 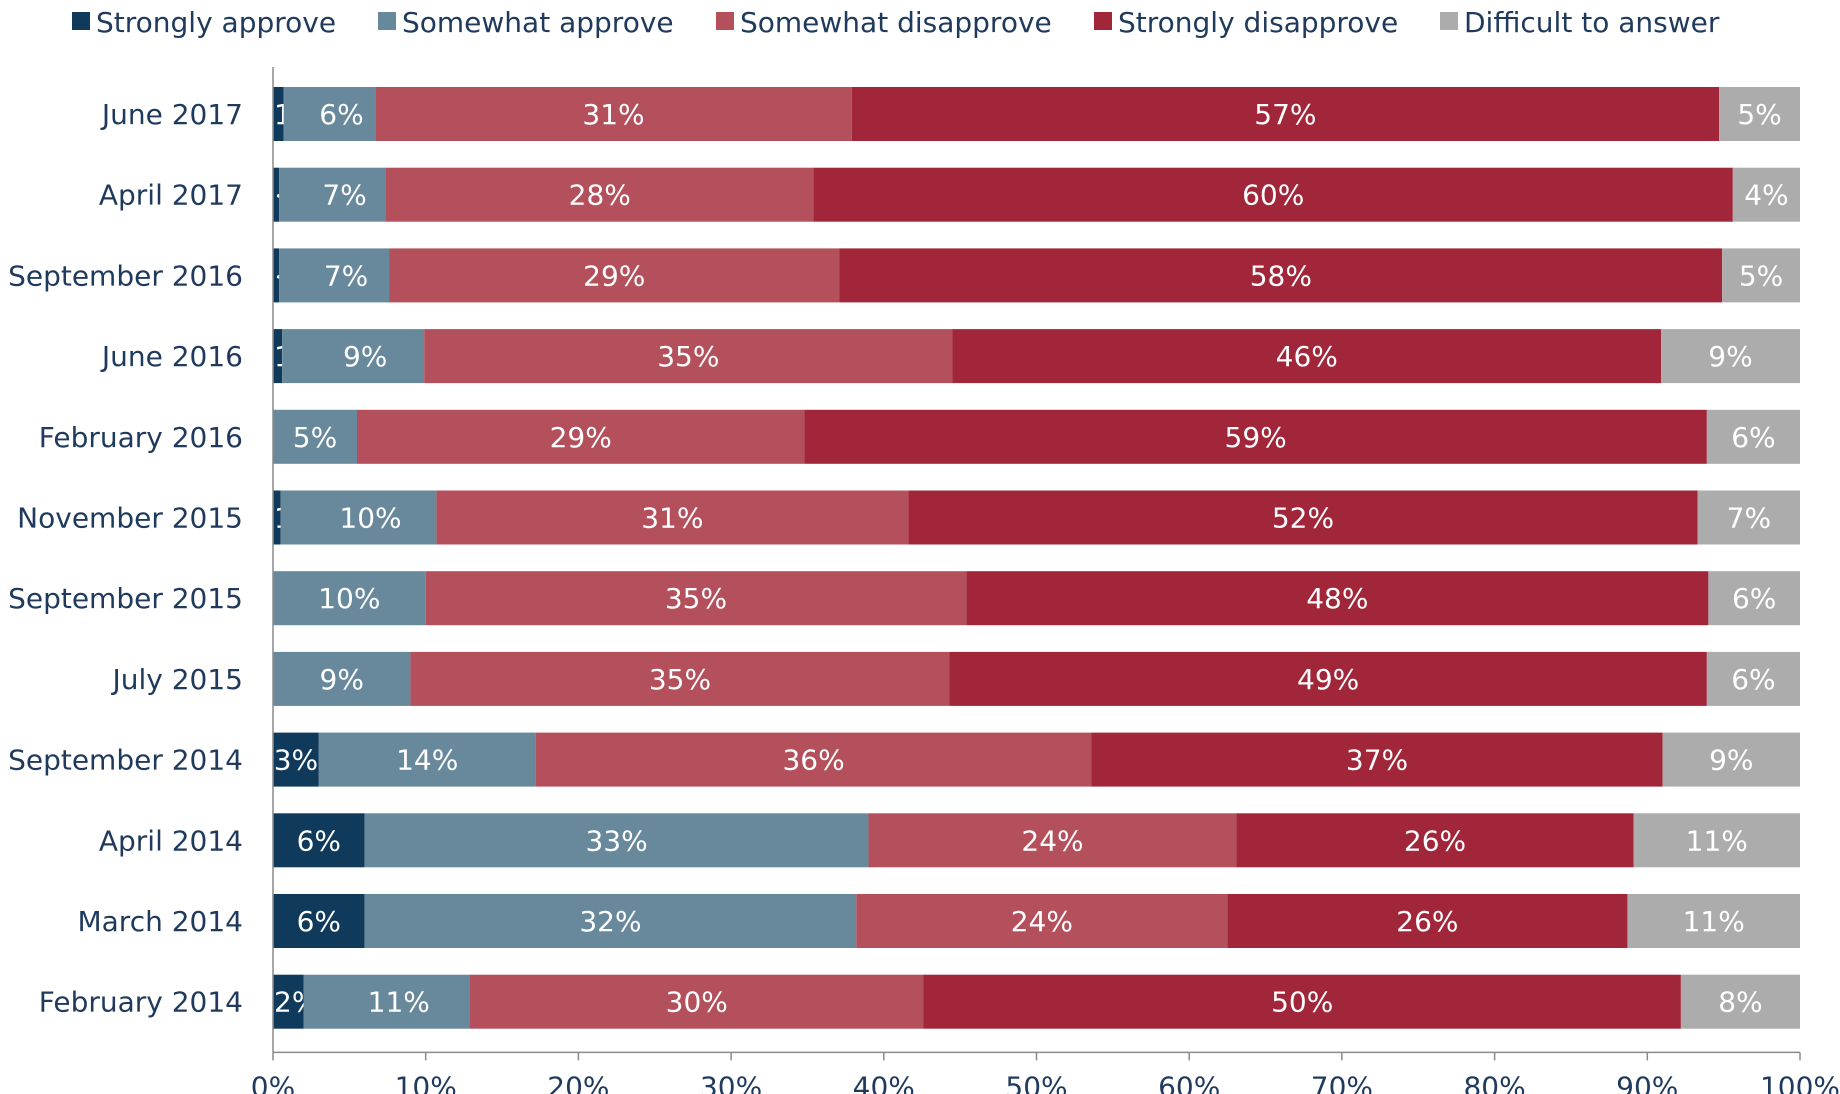 I want to click on category-label: April 2014, so click(x=171, y=840).